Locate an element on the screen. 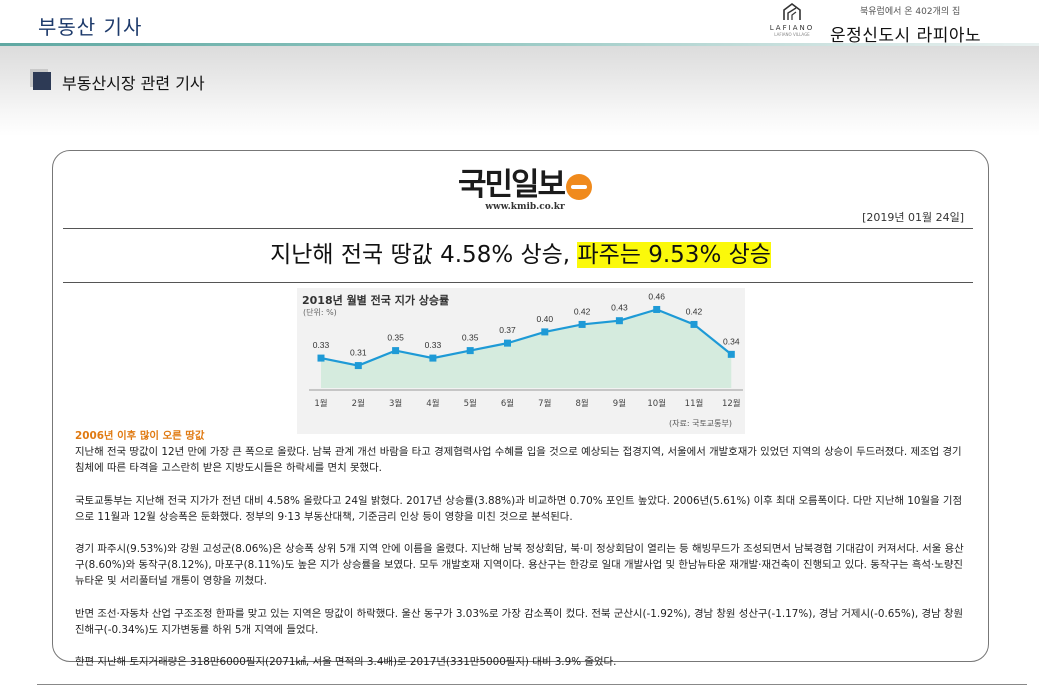  brand-logo-sub: LAFIANO VILLAGE is located at coordinates (792, 34).